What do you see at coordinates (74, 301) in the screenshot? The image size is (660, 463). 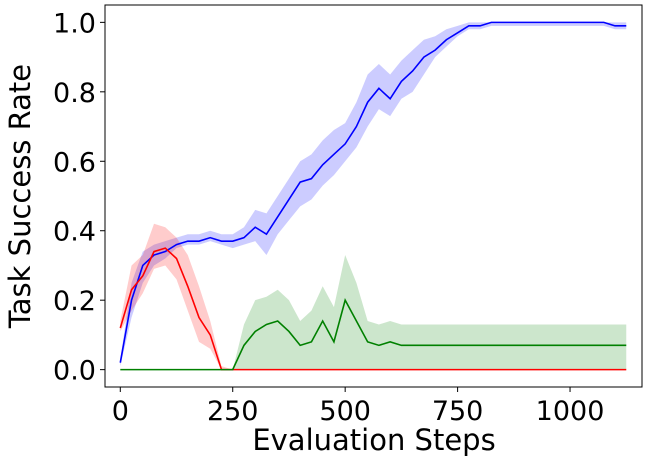 I see `y-tick-label: 0.2` at bounding box center [74, 301].